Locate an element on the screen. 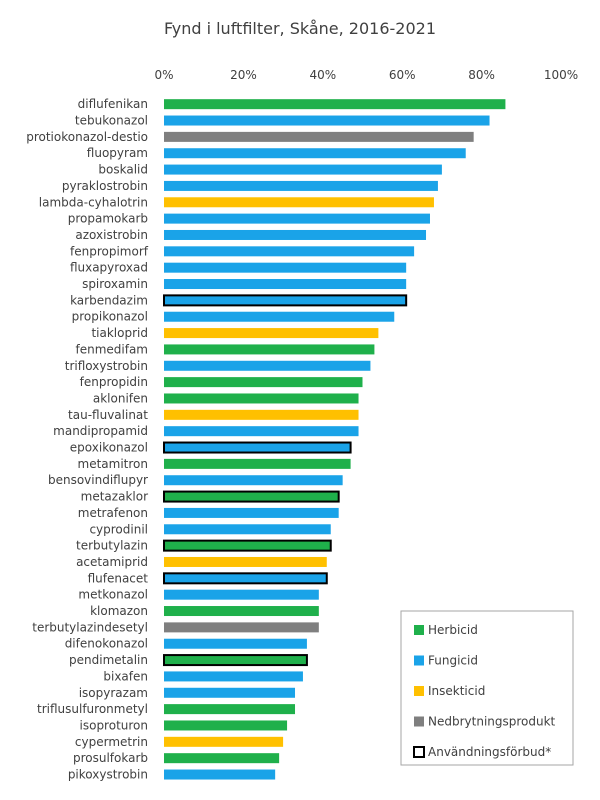  legend-label: Herbicid is located at coordinates (453, 630).